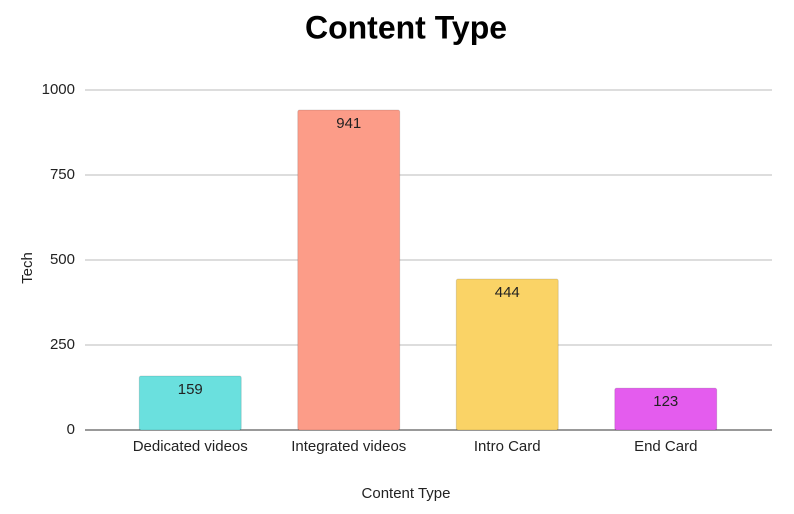 The width and height of the screenshot is (794, 514). What do you see at coordinates (406, 27) in the screenshot?
I see `chart-title: Content Type` at bounding box center [406, 27].